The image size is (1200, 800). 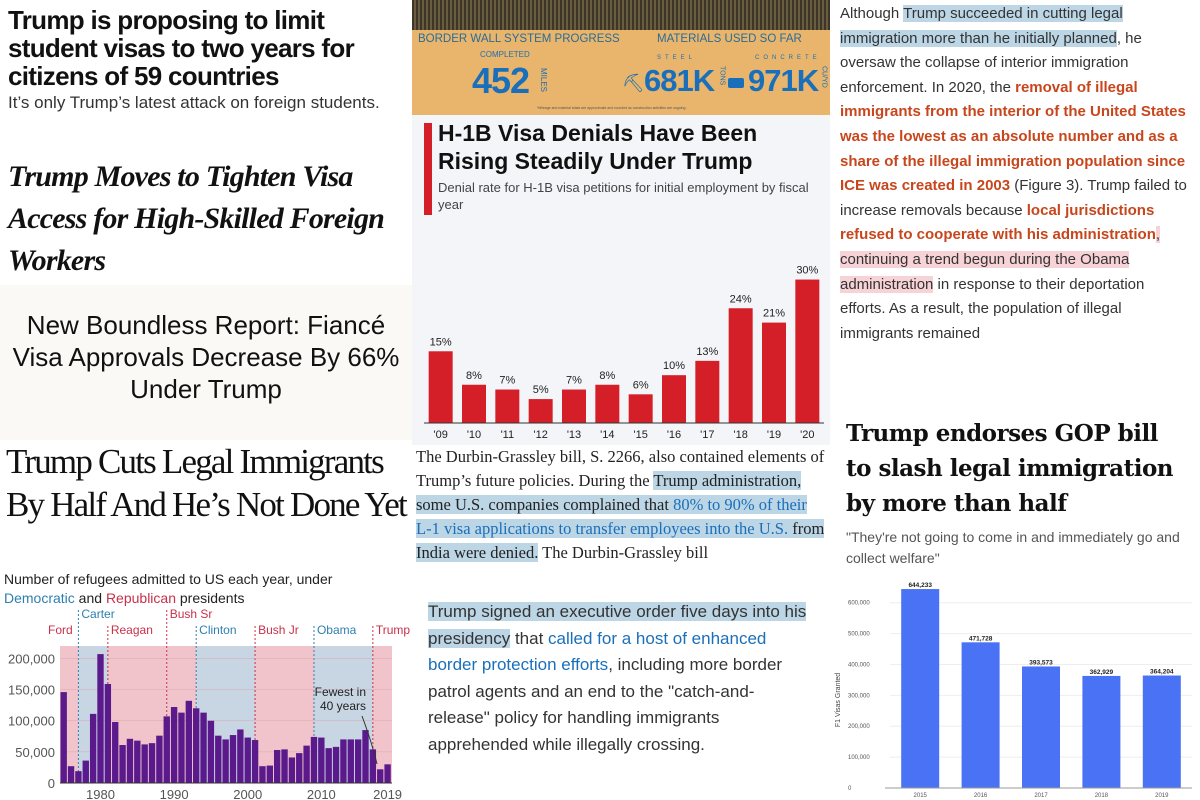 I want to click on cuyd-unit: CU/YD, so click(x=824, y=77).